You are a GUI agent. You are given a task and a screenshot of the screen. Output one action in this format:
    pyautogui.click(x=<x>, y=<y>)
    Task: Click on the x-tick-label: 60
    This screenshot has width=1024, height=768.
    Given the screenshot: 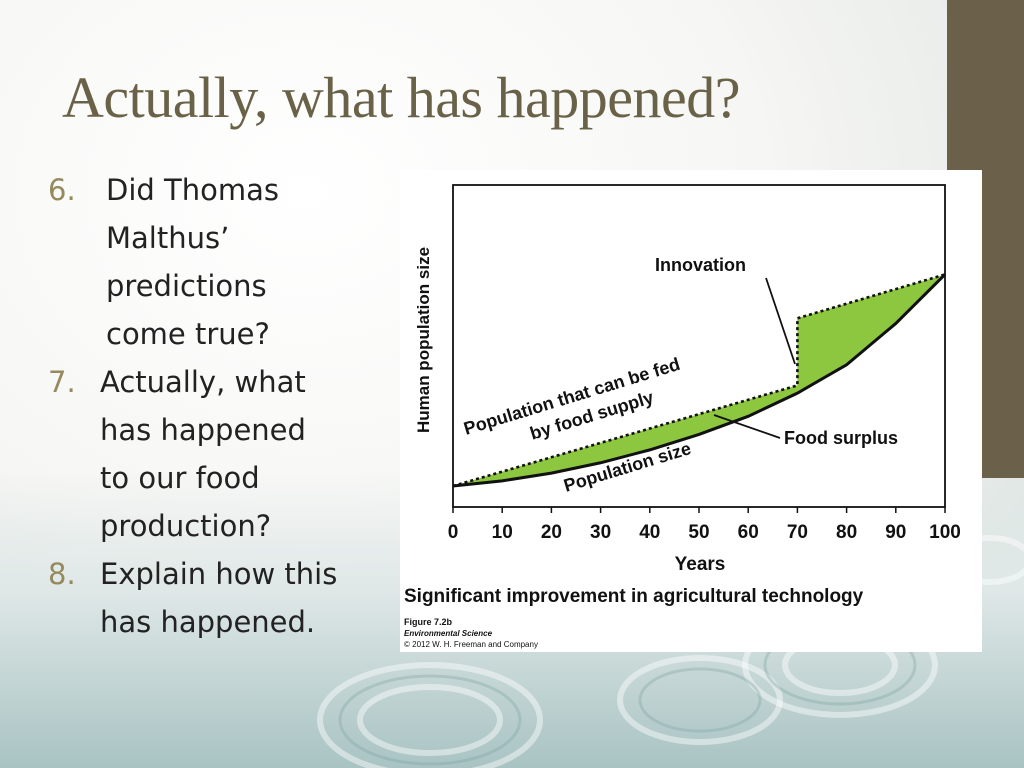 What is the action you would take?
    pyautogui.click(x=748, y=532)
    